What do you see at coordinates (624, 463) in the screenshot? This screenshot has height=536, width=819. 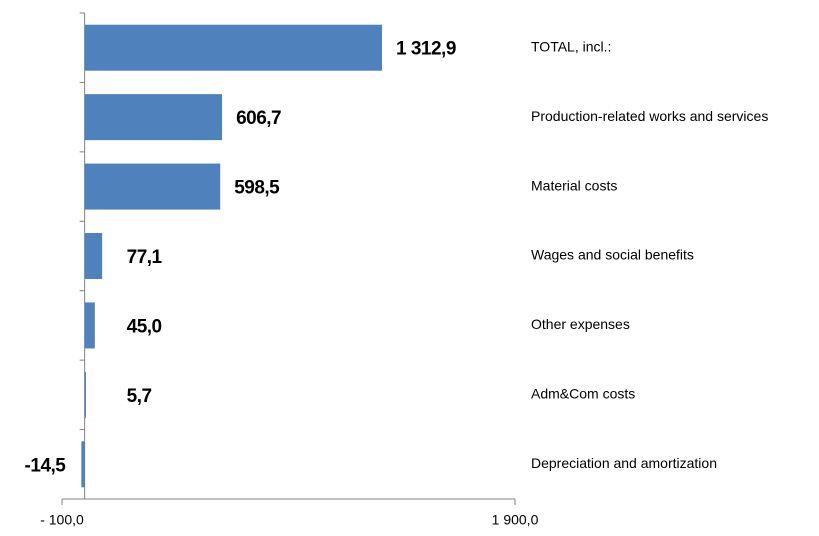 I see `category-label: Depreciation and amortization` at bounding box center [624, 463].